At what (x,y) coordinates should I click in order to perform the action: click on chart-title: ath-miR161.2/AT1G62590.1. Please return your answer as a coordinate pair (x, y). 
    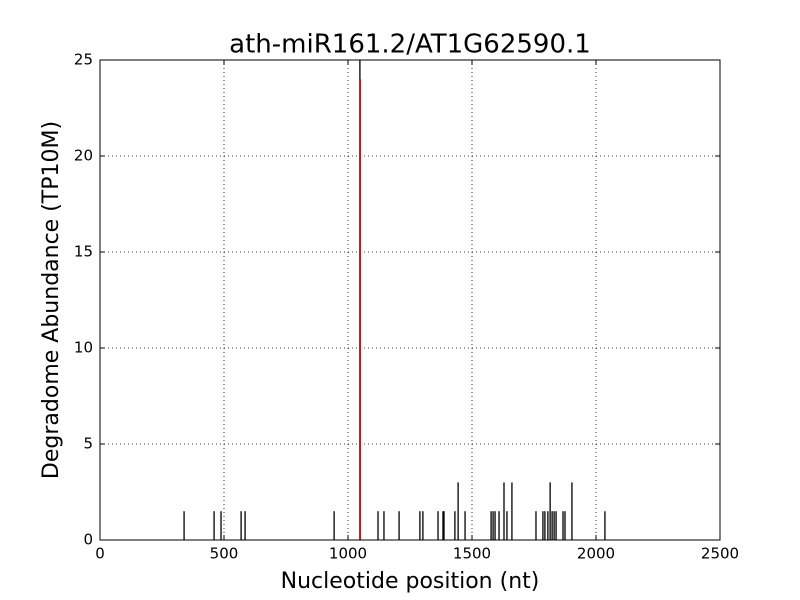
    Looking at the image, I should click on (410, 45).